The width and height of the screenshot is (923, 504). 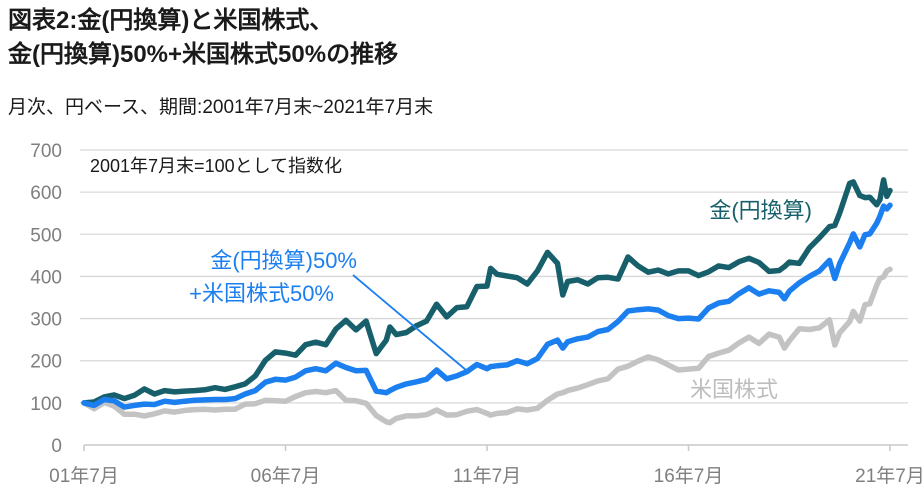 What do you see at coordinates (46, 277) in the screenshot?
I see `y-tick-label: 400` at bounding box center [46, 277].